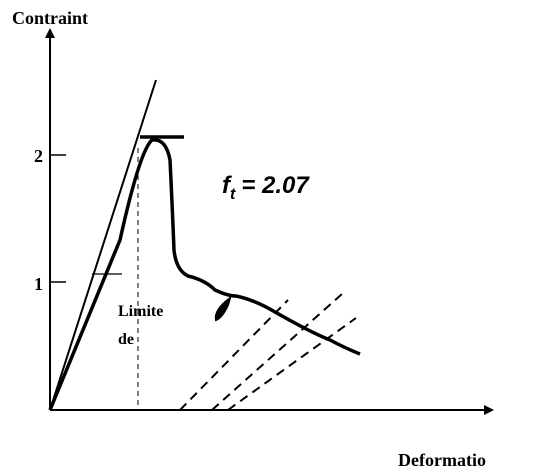 The height and width of the screenshot is (472, 536). Describe the element at coordinates (227, 185) in the screenshot. I see `annotation-symbol: f` at that location.